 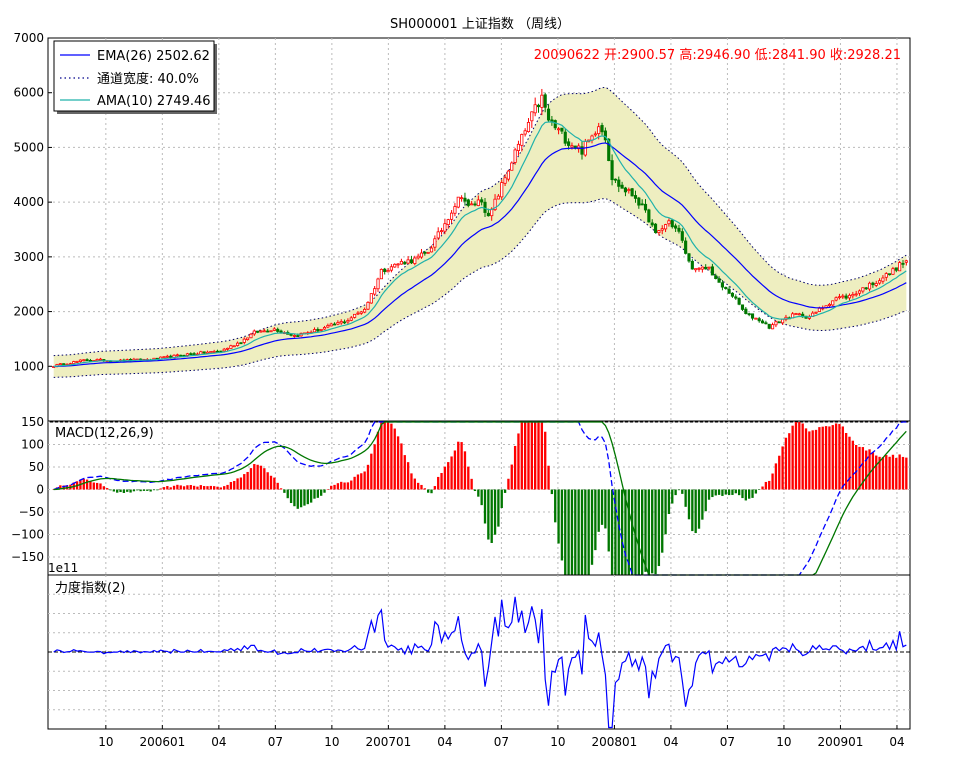 What do you see at coordinates (28, 257) in the screenshot?
I see `price-y-tick-label: 3000` at bounding box center [28, 257].